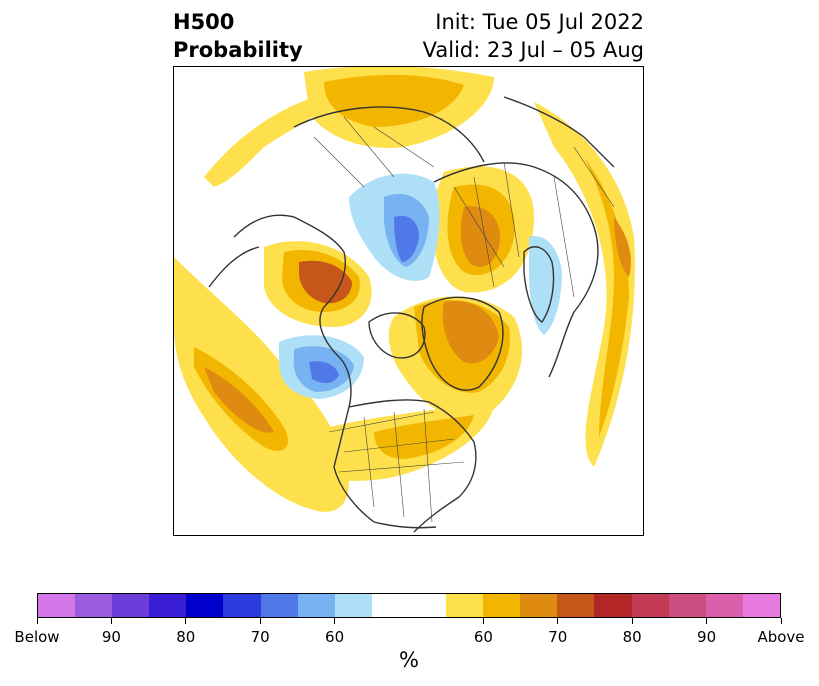 This screenshot has width=819, height=686. What do you see at coordinates (545, 285) in the screenshot?
I see `anomaly-below-scandinavia` at bounding box center [545, 285].